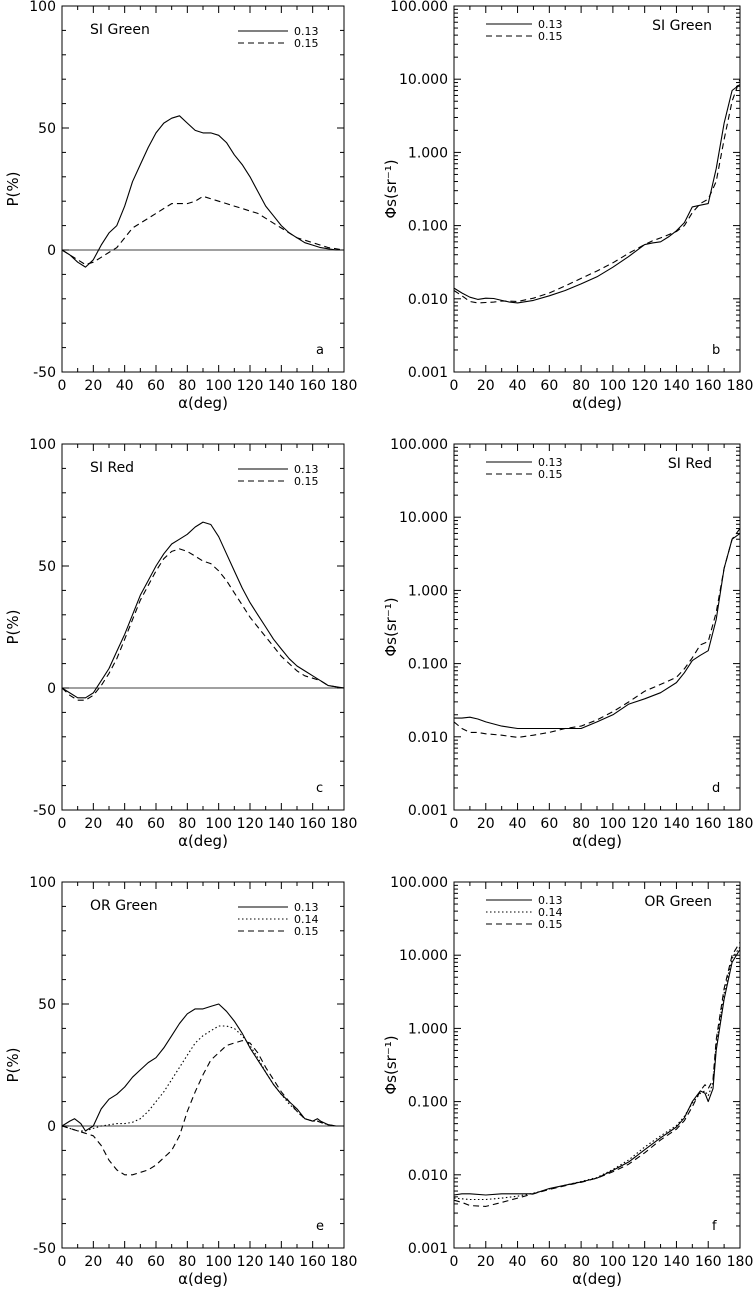 Image resolution: width=754 pixels, height=1293 pixels. What do you see at coordinates (428, 591) in the screenshot?
I see `y-tick-label: 1.000` at bounding box center [428, 591].